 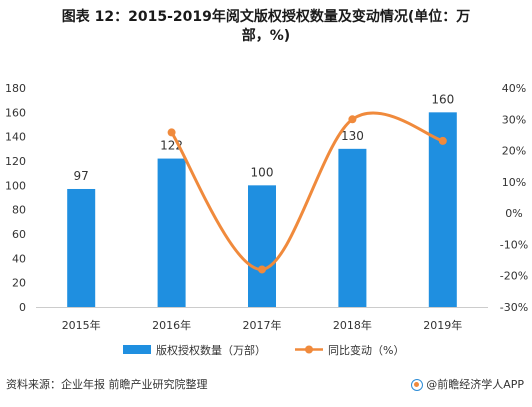 What do you see at coordinates (19, 210) in the screenshot?
I see `y-left-tick-label: 80` at bounding box center [19, 210].